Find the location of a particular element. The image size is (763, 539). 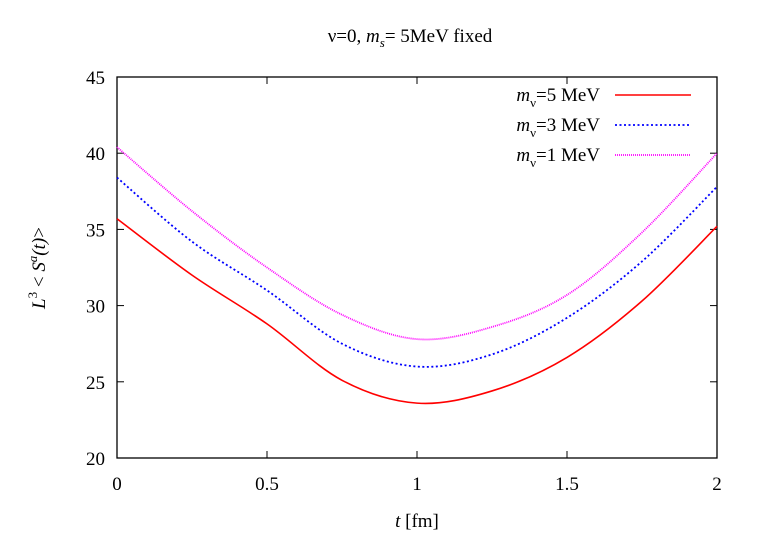

legend-label: mν=1 MeV is located at coordinates (558, 157).